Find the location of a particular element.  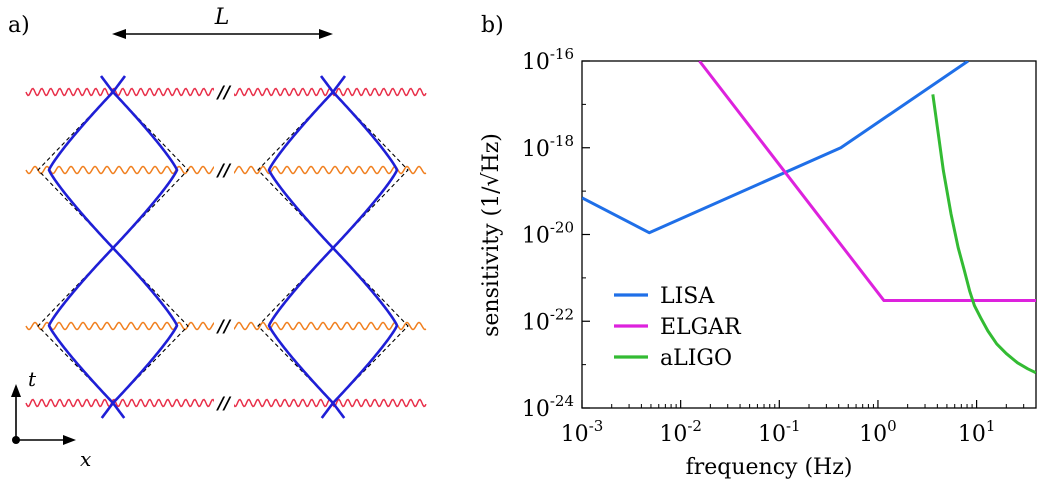

length-label: L is located at coordinates (222, 17).